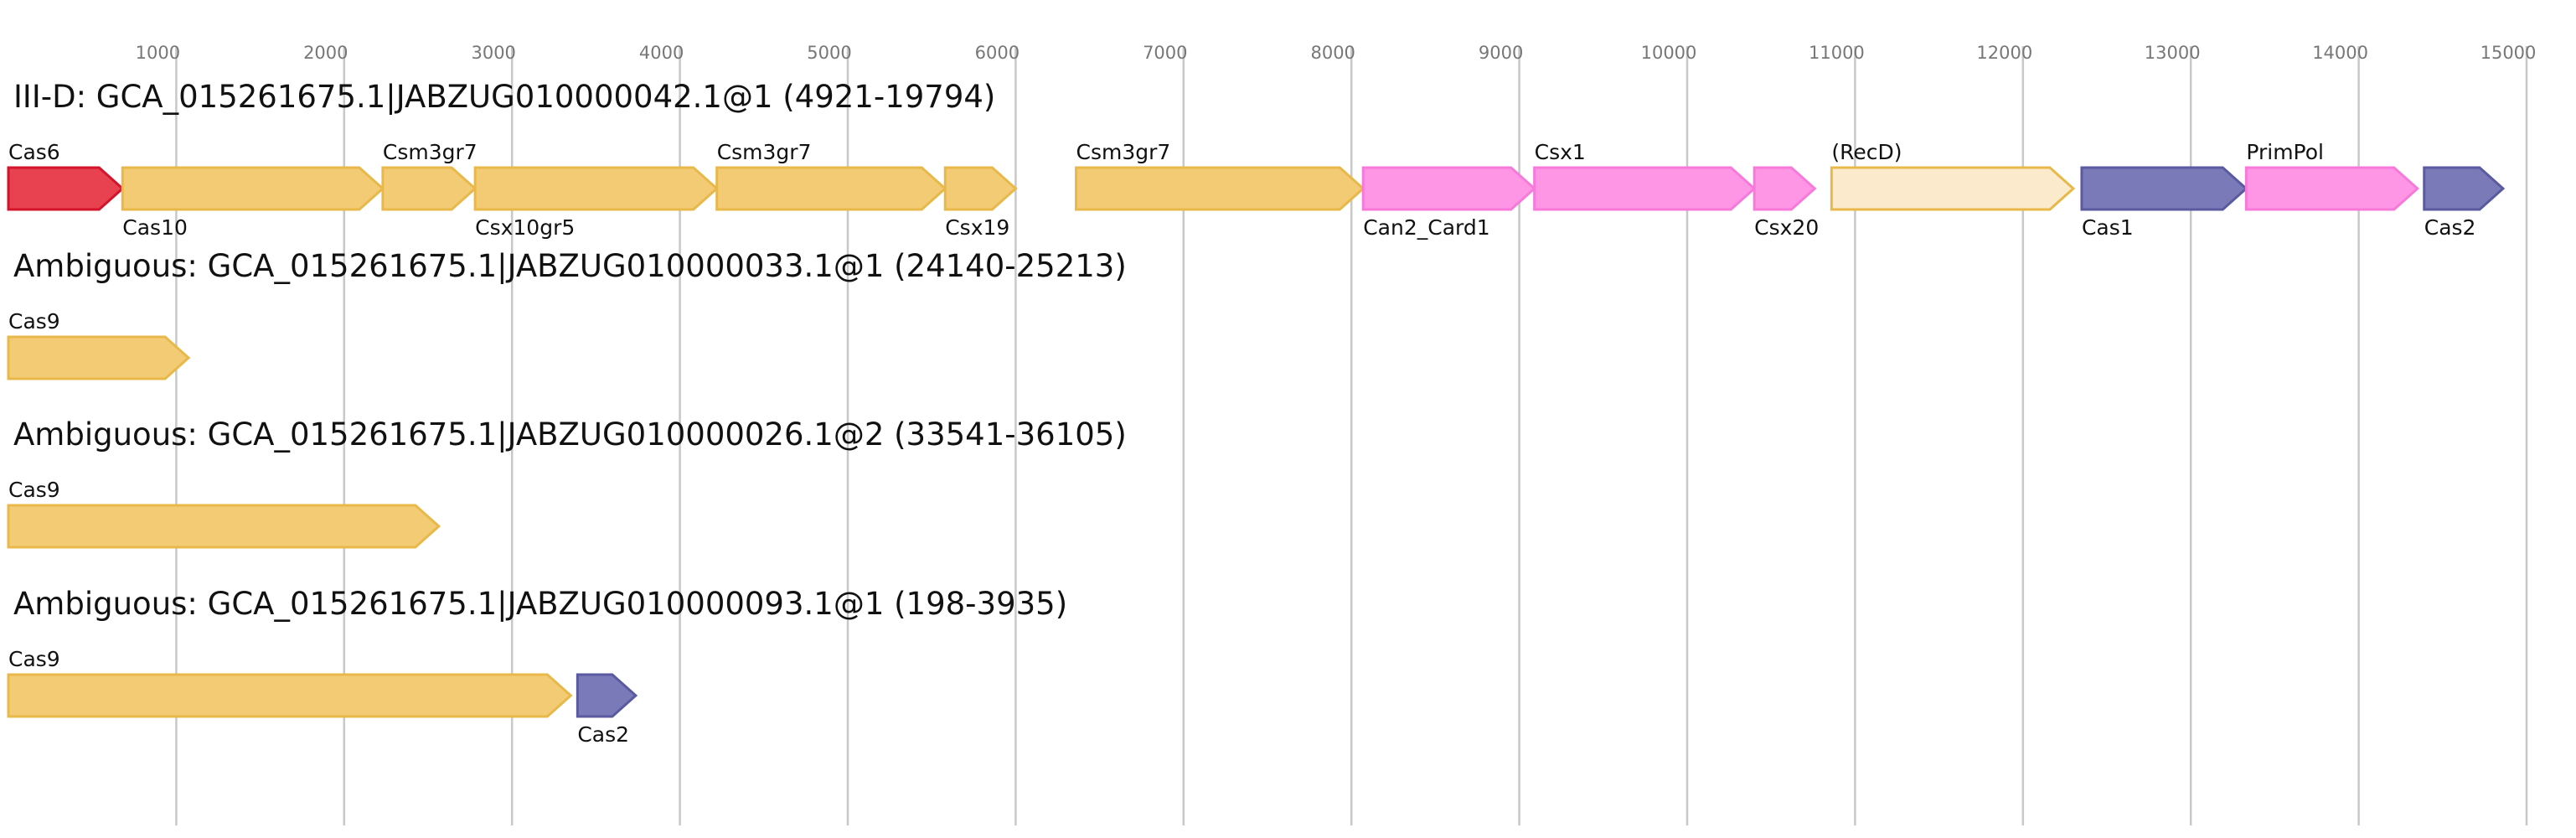 Image resolution: width=2576 pixels, height=838 pixels. What do you see at coordinates (325, 53) in the screenshot?
I see `axis-tick-label: 2000` at bounding box center [325, 53].